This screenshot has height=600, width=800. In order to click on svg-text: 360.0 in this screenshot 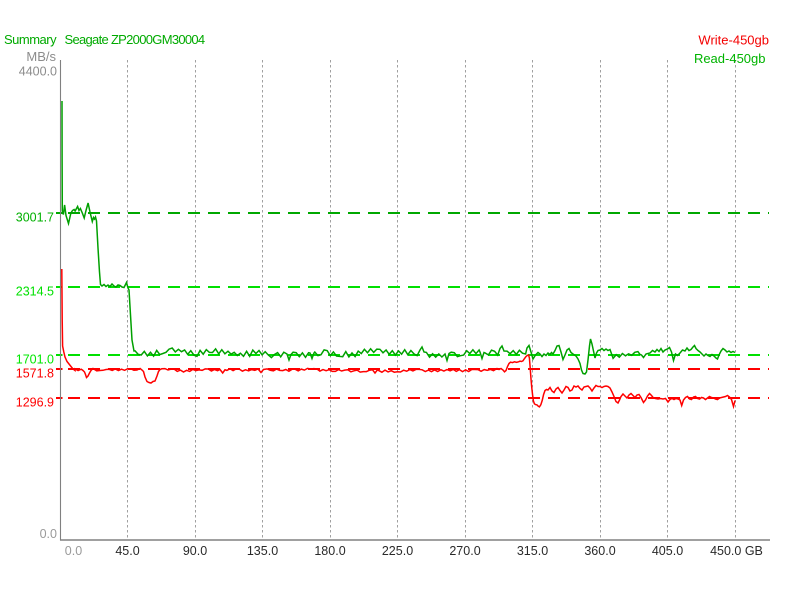, I will do `click(599, 551)`.